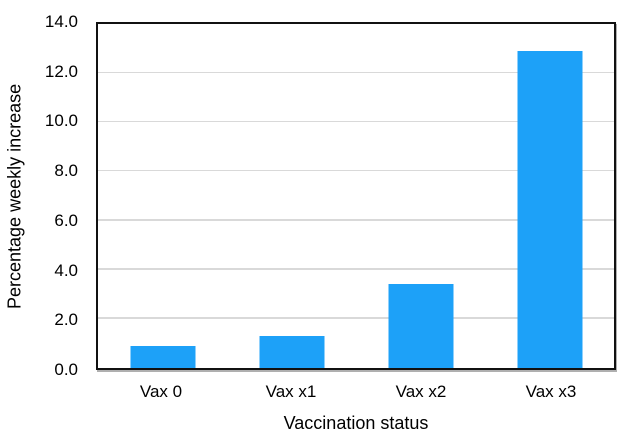  What do you see at coordinates (61, 121) in the screenshot?
I see `y-tick-label: 10.0` at bounding box center [61, 121].